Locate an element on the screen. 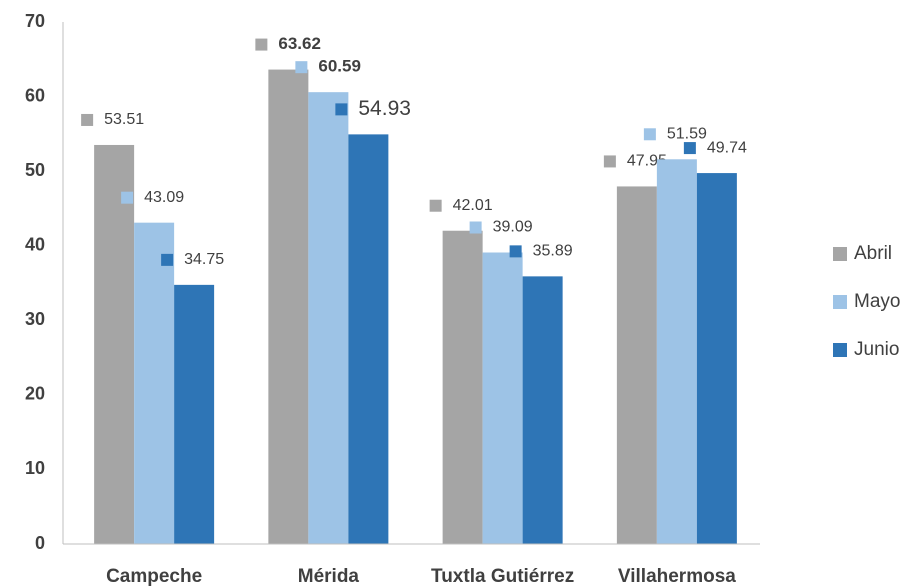 This screenshot has height=587, width=920. y-tick-label: 70 is located at coordinates (35, 21).